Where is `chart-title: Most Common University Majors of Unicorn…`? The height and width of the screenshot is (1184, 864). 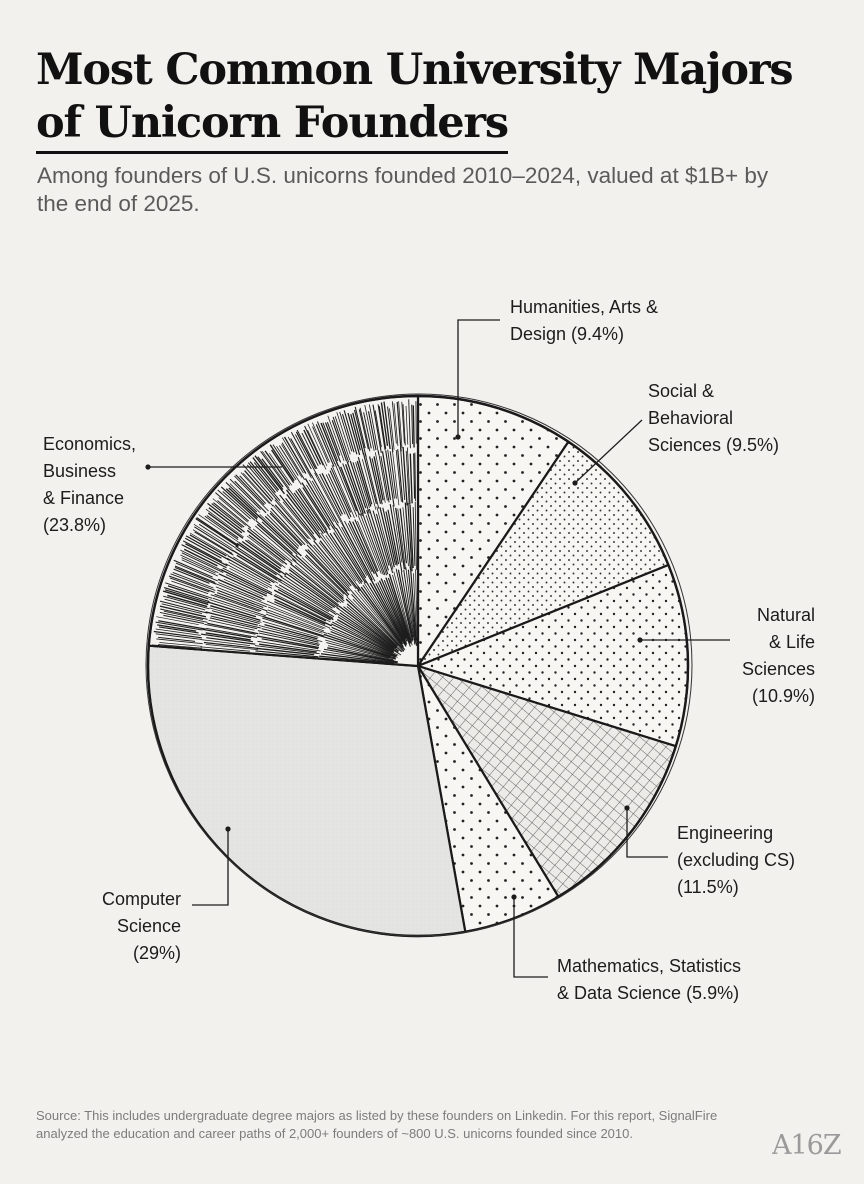 chart-title: Most Common University Majors of Unicorn… is located at coordinates (431, 99).